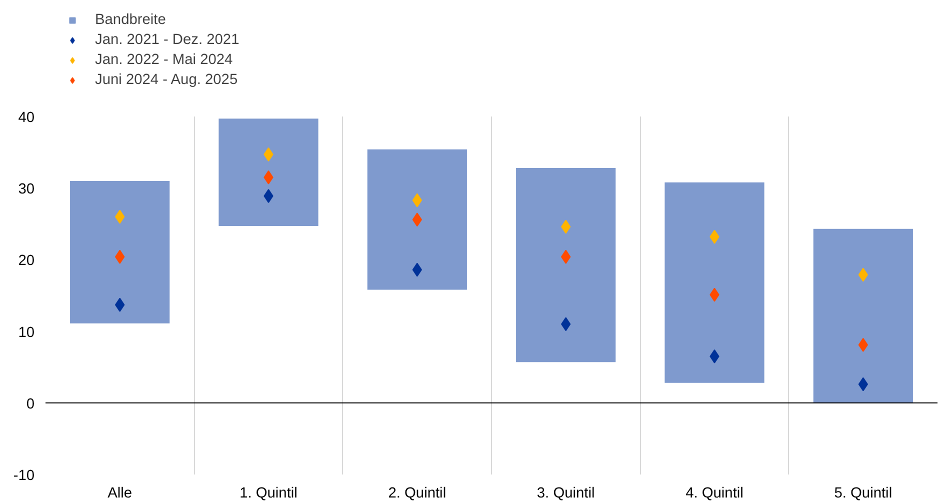  I want to click on y-tick-label: 30, so click(26, 190).